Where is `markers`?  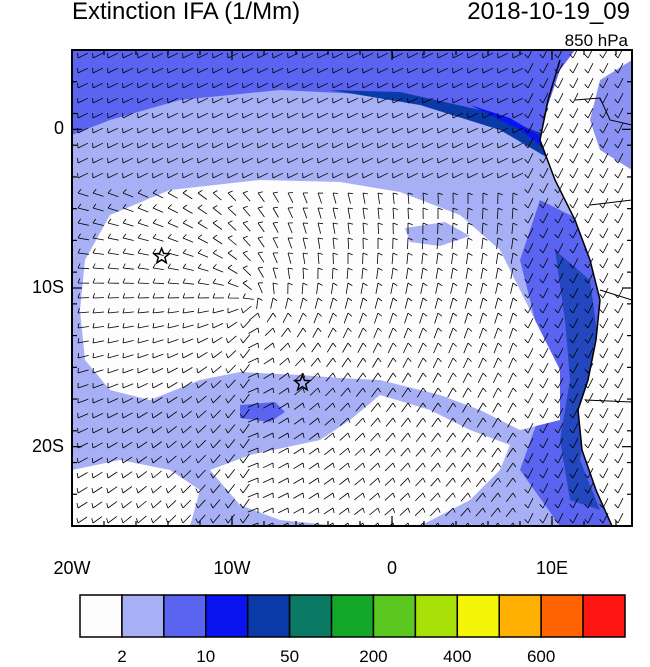
markers is located at coordinates (232, 319).